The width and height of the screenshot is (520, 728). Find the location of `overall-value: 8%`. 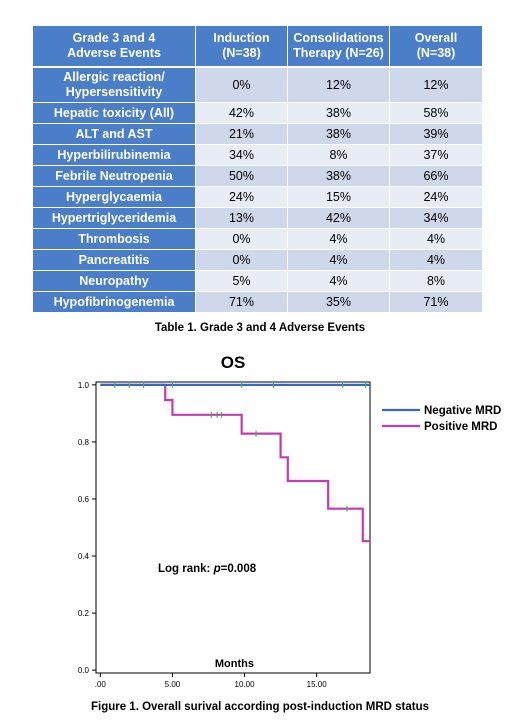

overall-value: 8% is located at coordinates (436, 281).